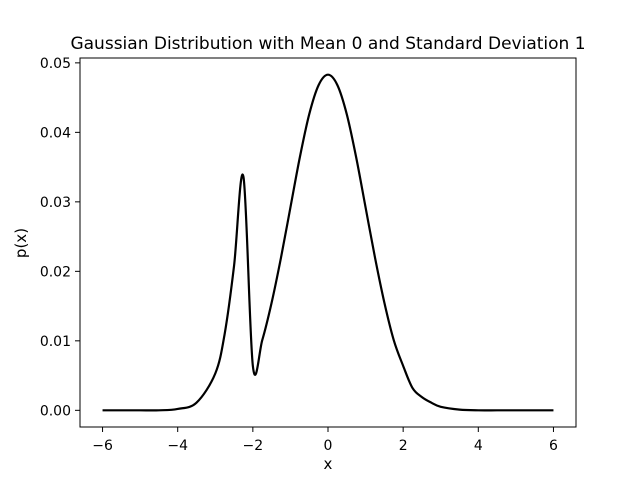 The height and width of the screenshot is (480, 640). Describe the element at coordinates (102, 446) in the screenshot. I see `x-tick-label: −6` at that location.